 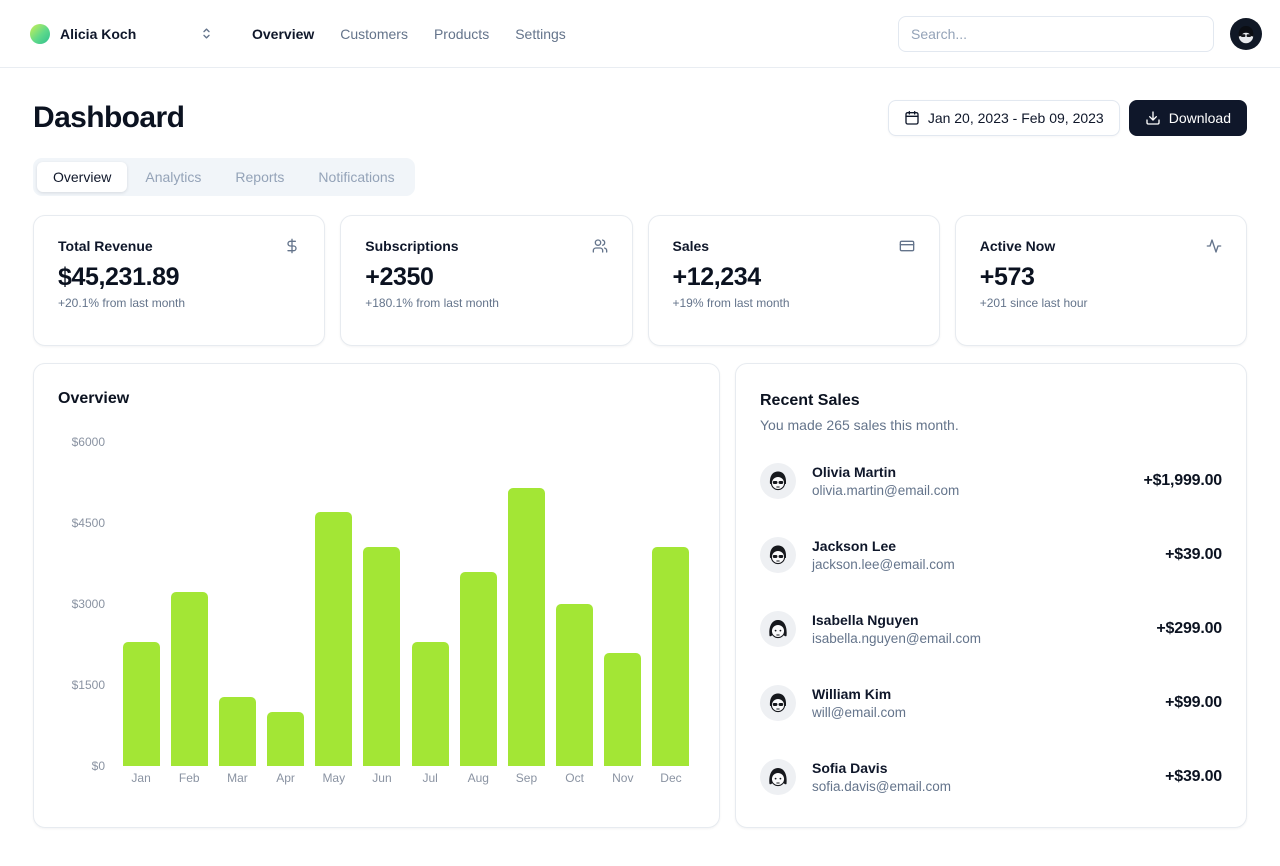 What do you see at coordinates (991, 777) in the screenshot?
I see `sale-row: Sofia Davis sofia.davis@email.com +$39.00` at bounding box center [991, 777].